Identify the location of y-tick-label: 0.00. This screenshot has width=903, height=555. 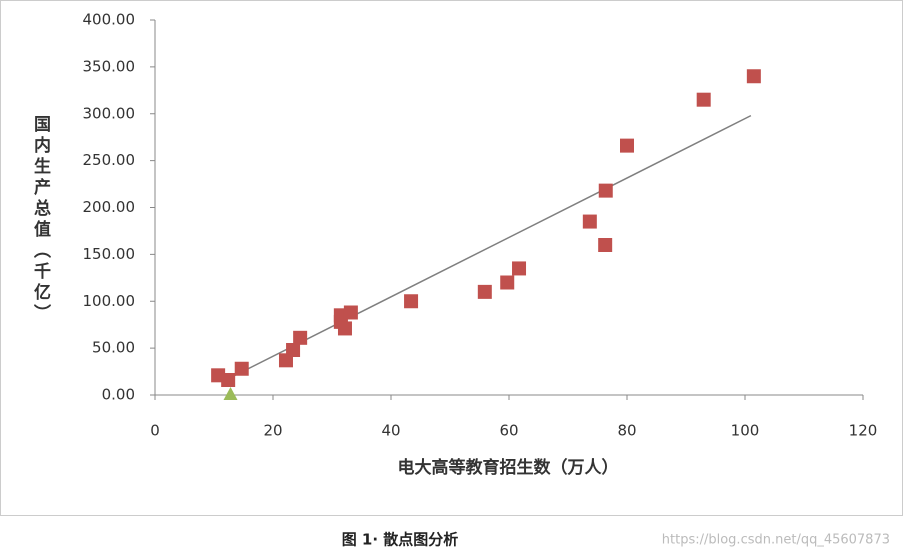
(118, 395).